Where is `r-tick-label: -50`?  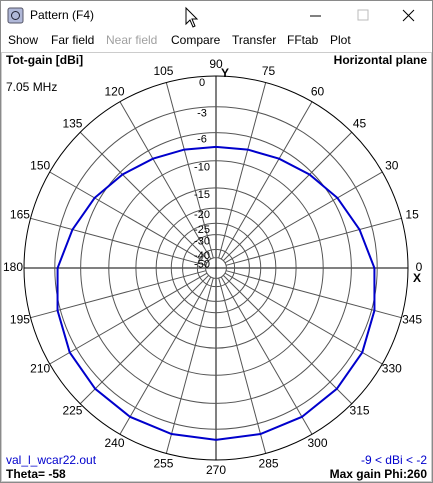
r-tick-label: -50 is located at coordinates (202, 264).